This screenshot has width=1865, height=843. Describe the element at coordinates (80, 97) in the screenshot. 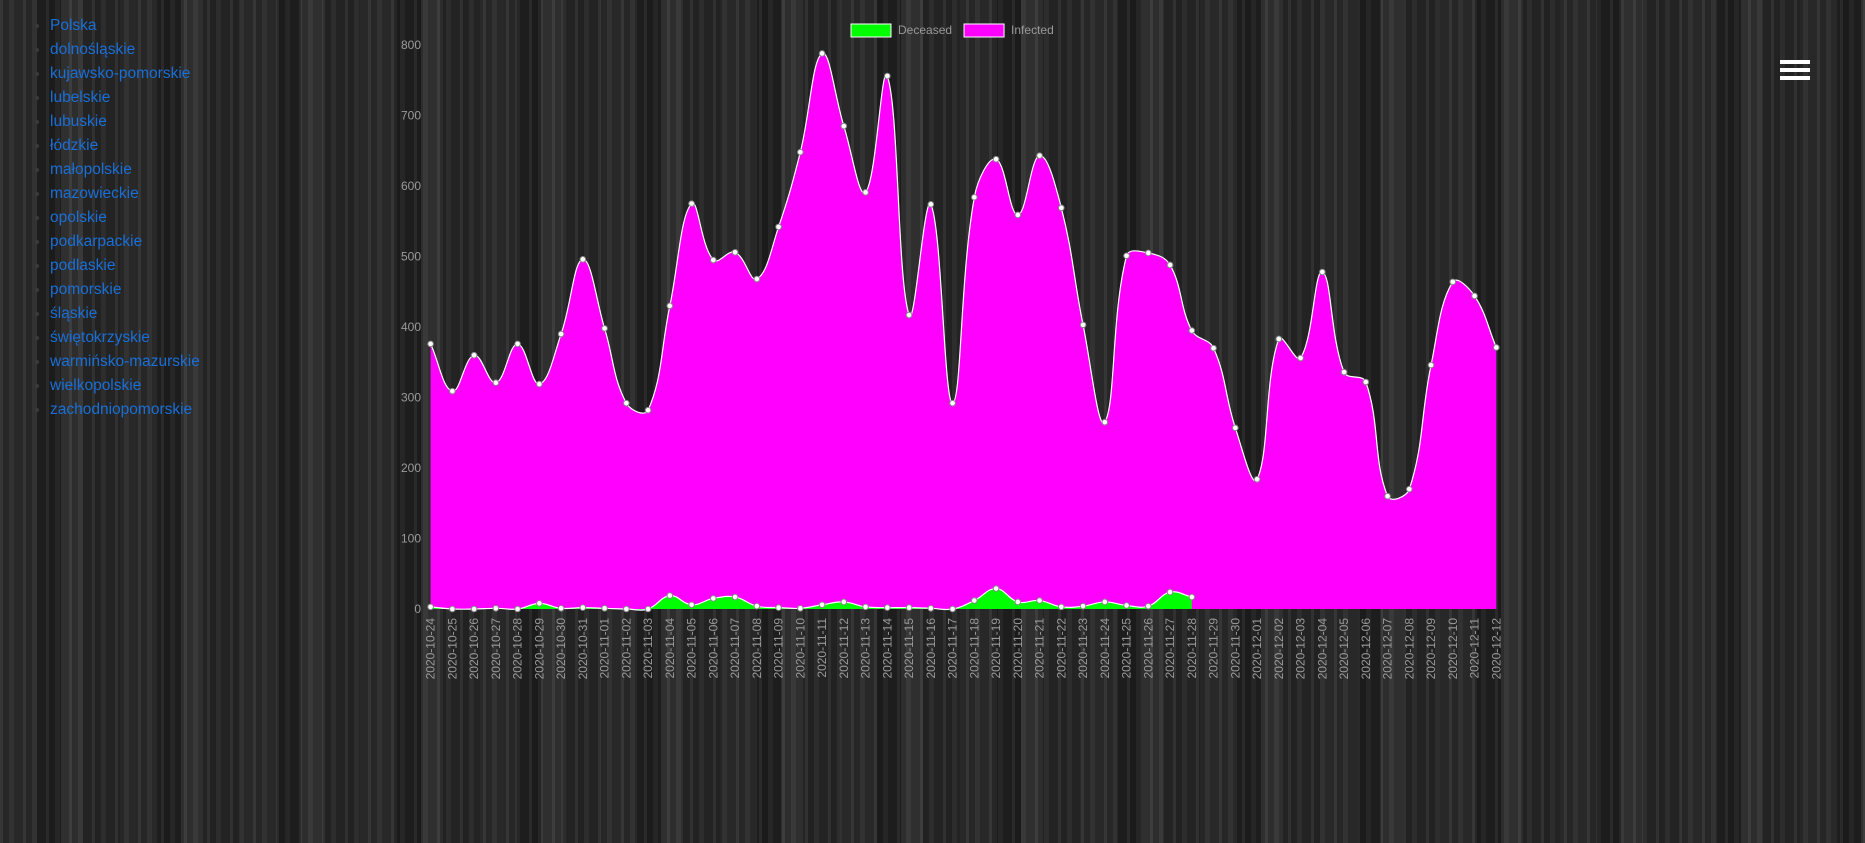

I see `region-link: lubelskie` at that location.